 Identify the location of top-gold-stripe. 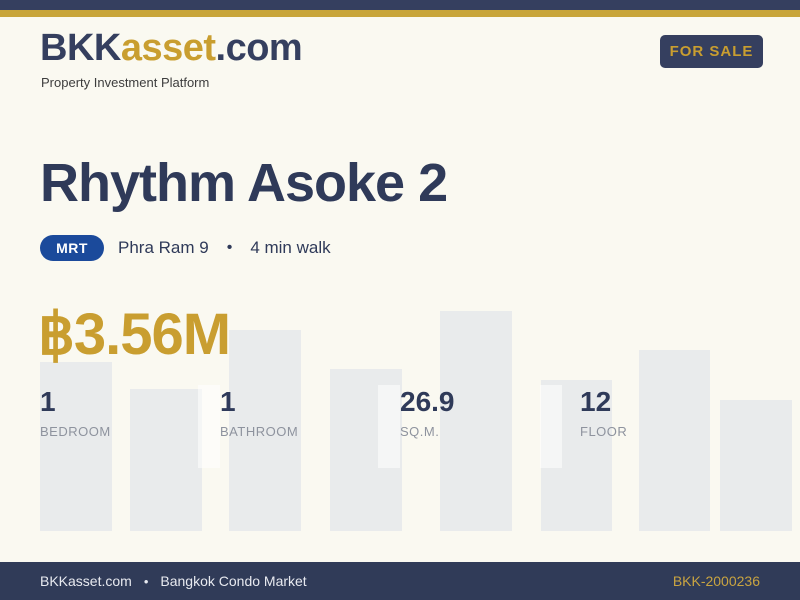
(400, 13).